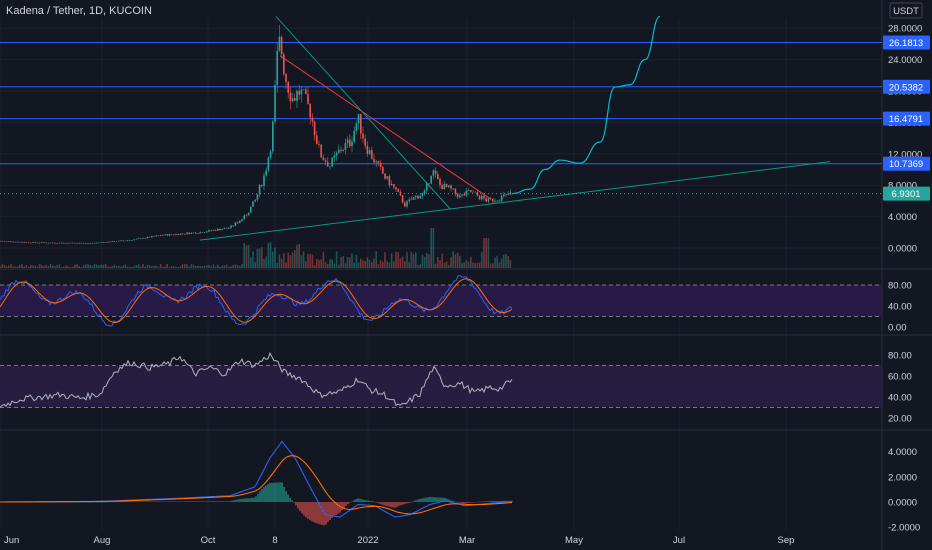 The height and width of the screenshot is (550, 932). I want to click on price-tick-6: 4.0000, so click(902, 217).